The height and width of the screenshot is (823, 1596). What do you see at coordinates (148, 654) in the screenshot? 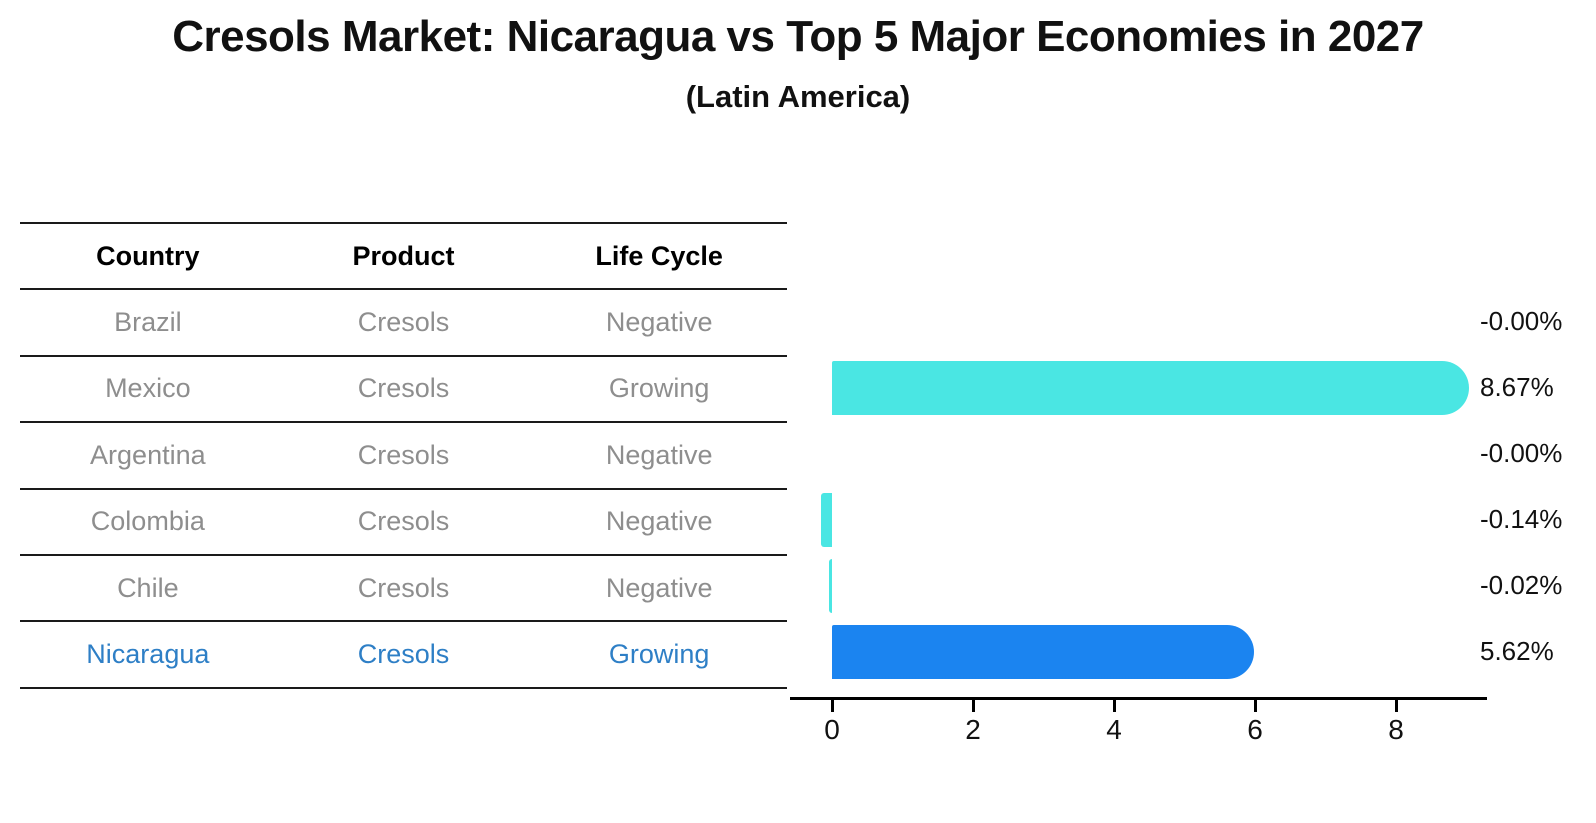
I see `cell-country: Nicaragua` at bounding box center [148, 654].